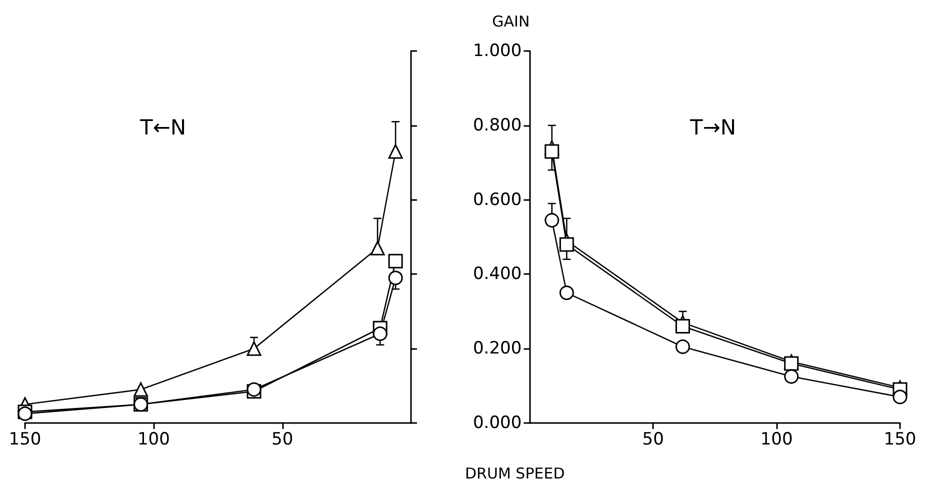 The width and height of the screenshot is (927, 487). I want to click on y-axis-title: GAIN, so click(511, 21).